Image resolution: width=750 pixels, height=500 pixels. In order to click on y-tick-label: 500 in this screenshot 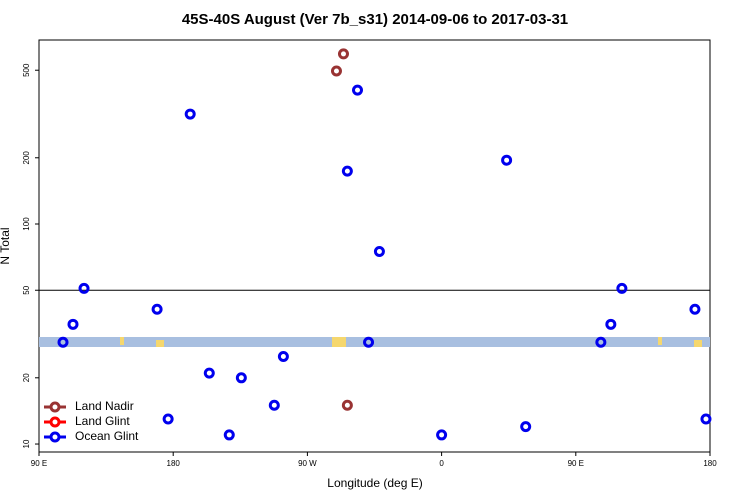, I will do `click(26, 70)`.